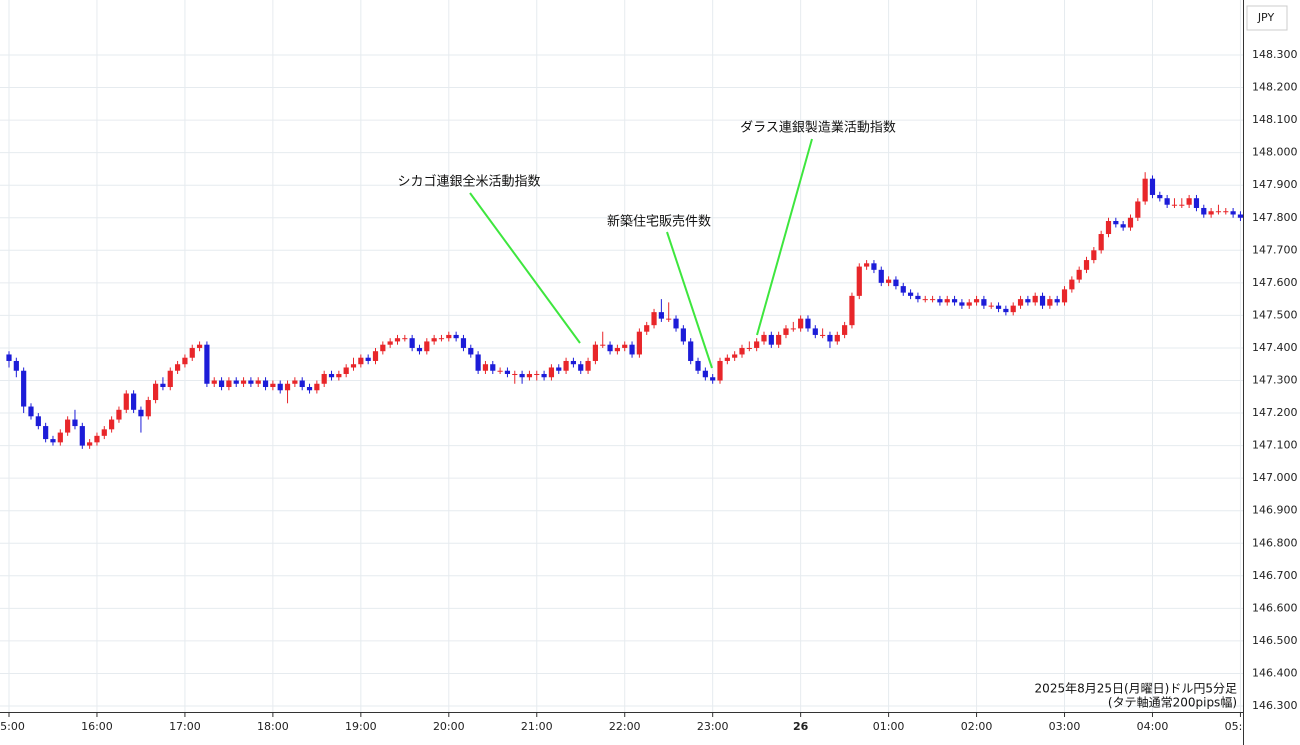  Describe the element at coordinates (1267, 18) in the screenshot. I see `unit-box` at that location.